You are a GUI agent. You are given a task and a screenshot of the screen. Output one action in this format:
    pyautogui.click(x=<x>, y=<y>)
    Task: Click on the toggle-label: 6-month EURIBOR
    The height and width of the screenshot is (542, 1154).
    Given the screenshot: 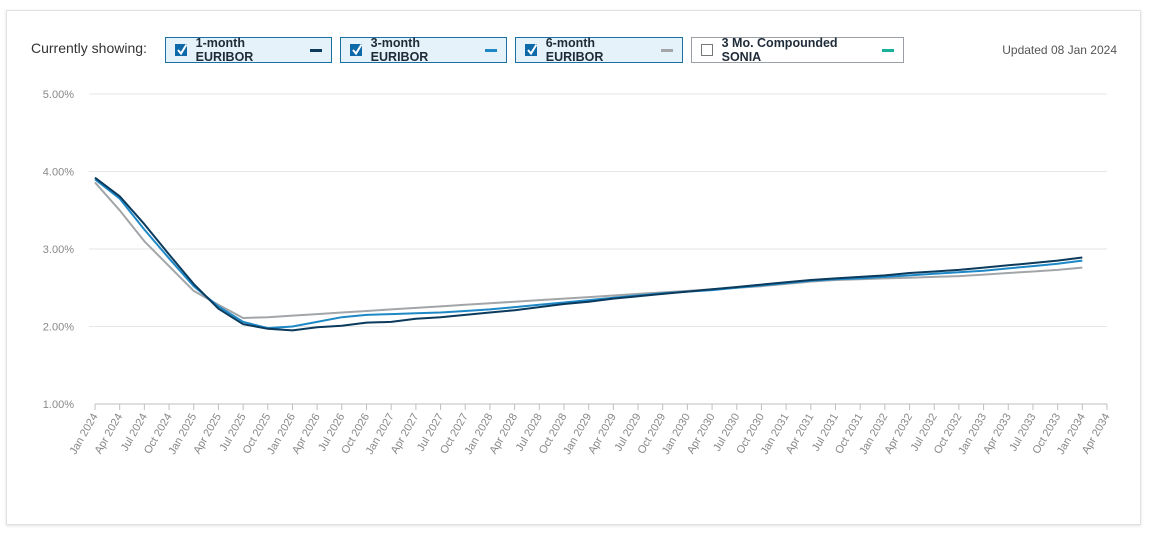 What is the action you would take?
    pyautogui.click(x=574, y=50)
    